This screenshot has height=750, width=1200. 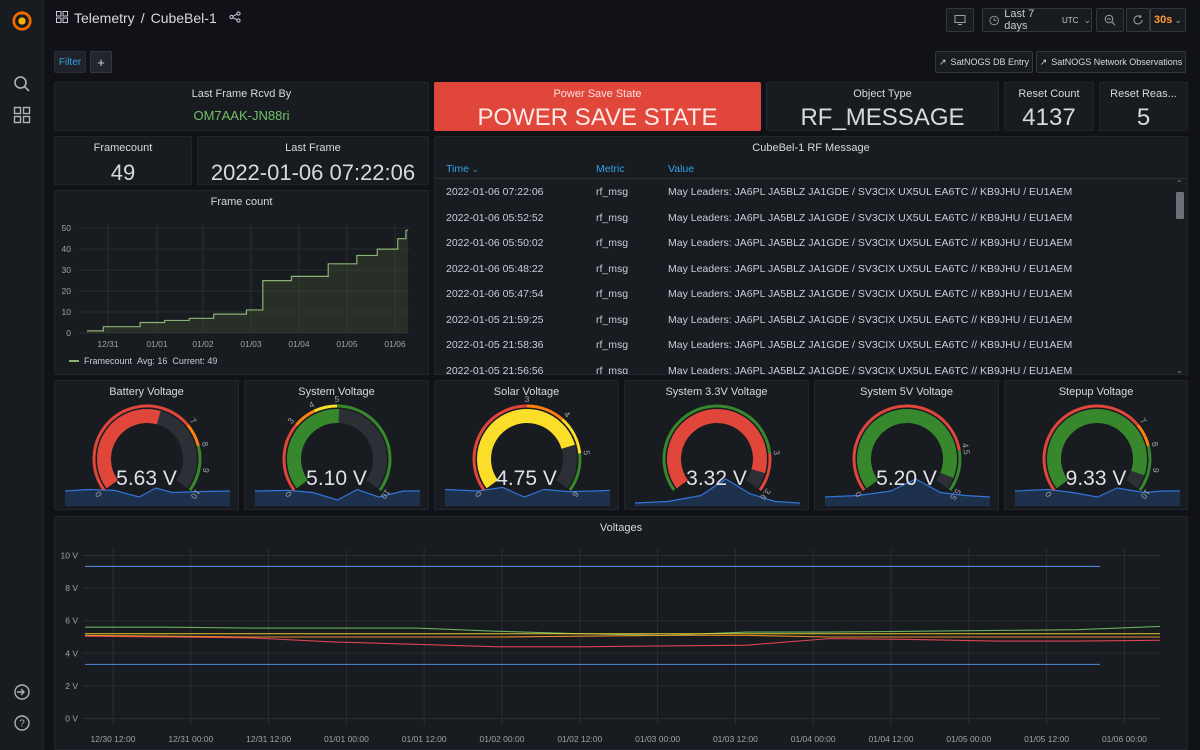 What do you see at coordinates (776, 453) in the screenshot?
I see `gauge-tick-label: 3` at bounding box center [776, 453].